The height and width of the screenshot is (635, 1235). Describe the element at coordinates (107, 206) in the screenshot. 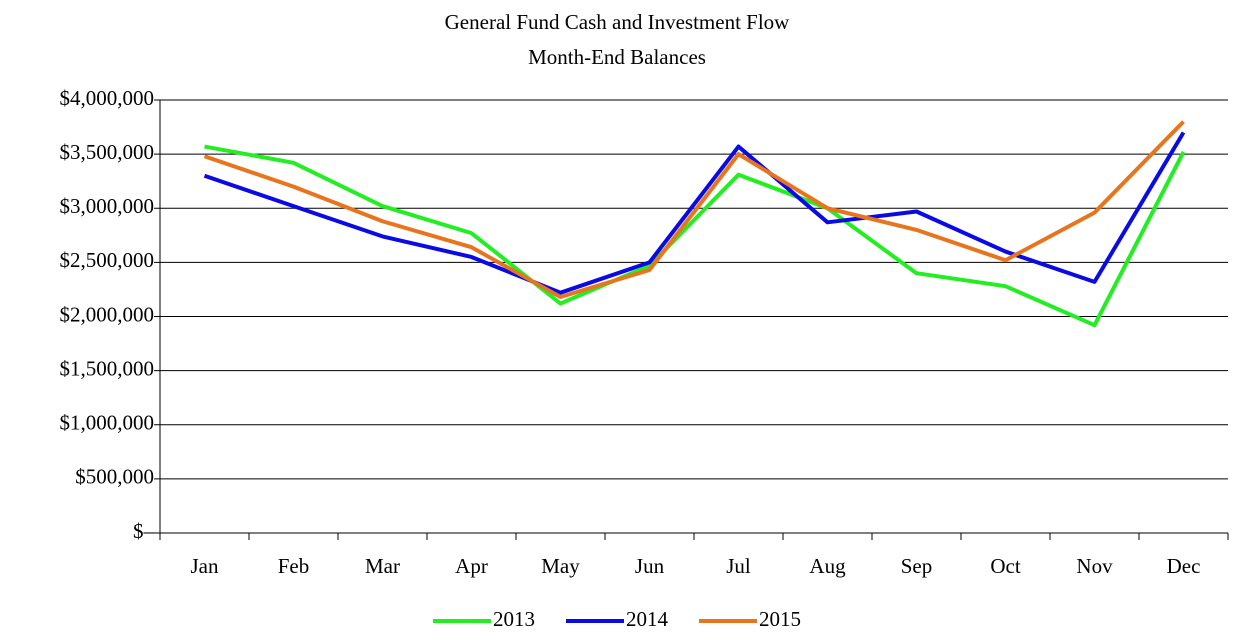

I see `y-tick-label: $3,000,000` at that location.